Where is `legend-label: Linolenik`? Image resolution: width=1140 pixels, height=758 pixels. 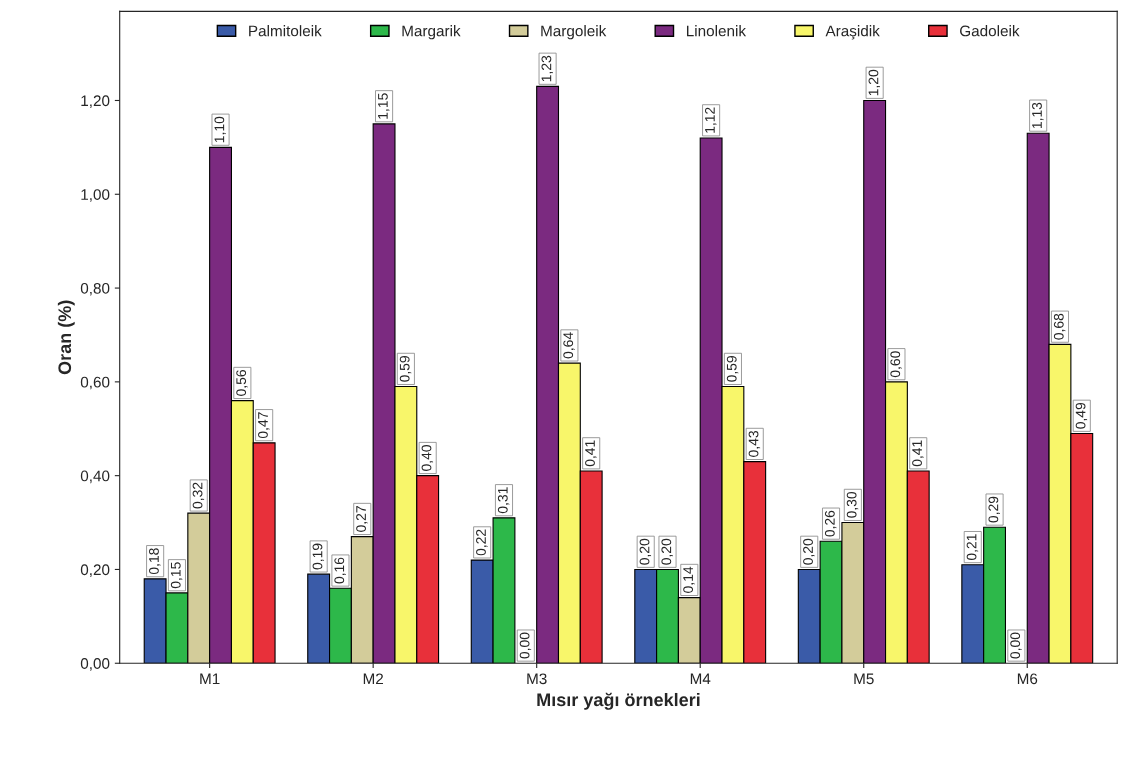
legend-label: Linolenik is located at coordinates (716, 31).